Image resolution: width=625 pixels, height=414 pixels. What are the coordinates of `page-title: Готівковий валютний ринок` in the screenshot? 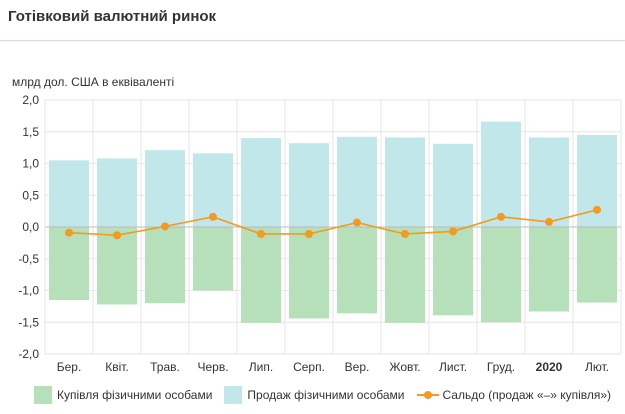 It's located at (112, 16).